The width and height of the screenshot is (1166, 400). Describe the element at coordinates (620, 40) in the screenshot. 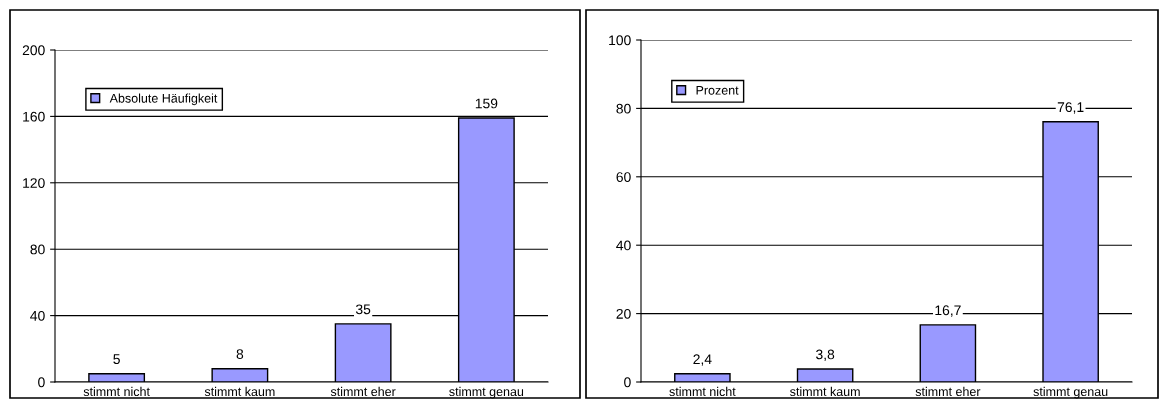

I see `y-tick-label: 100` at that location.